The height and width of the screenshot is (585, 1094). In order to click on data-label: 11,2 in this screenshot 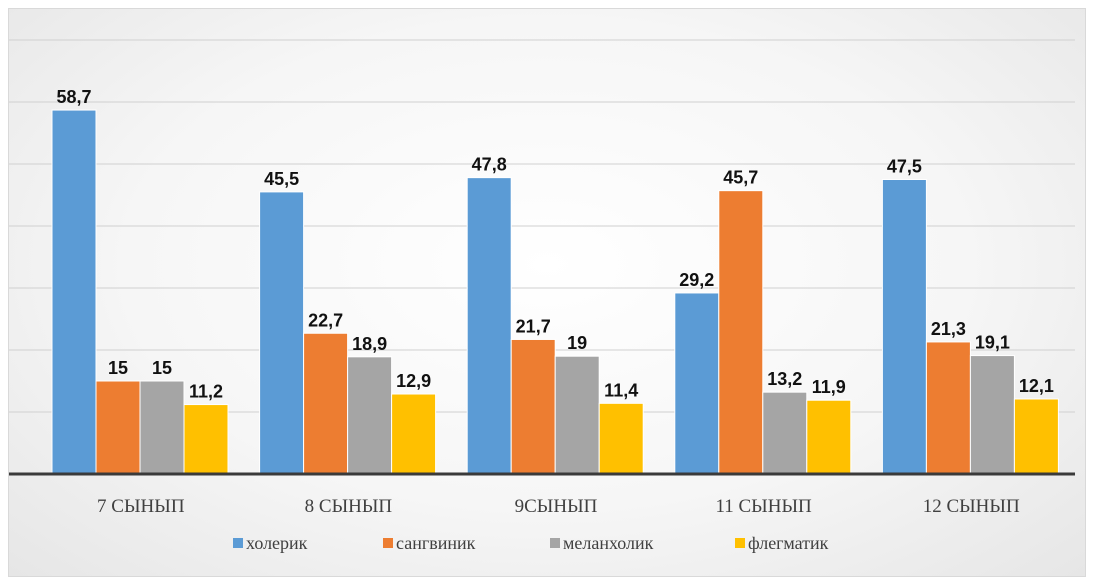, I will do `click(206, 392)`.